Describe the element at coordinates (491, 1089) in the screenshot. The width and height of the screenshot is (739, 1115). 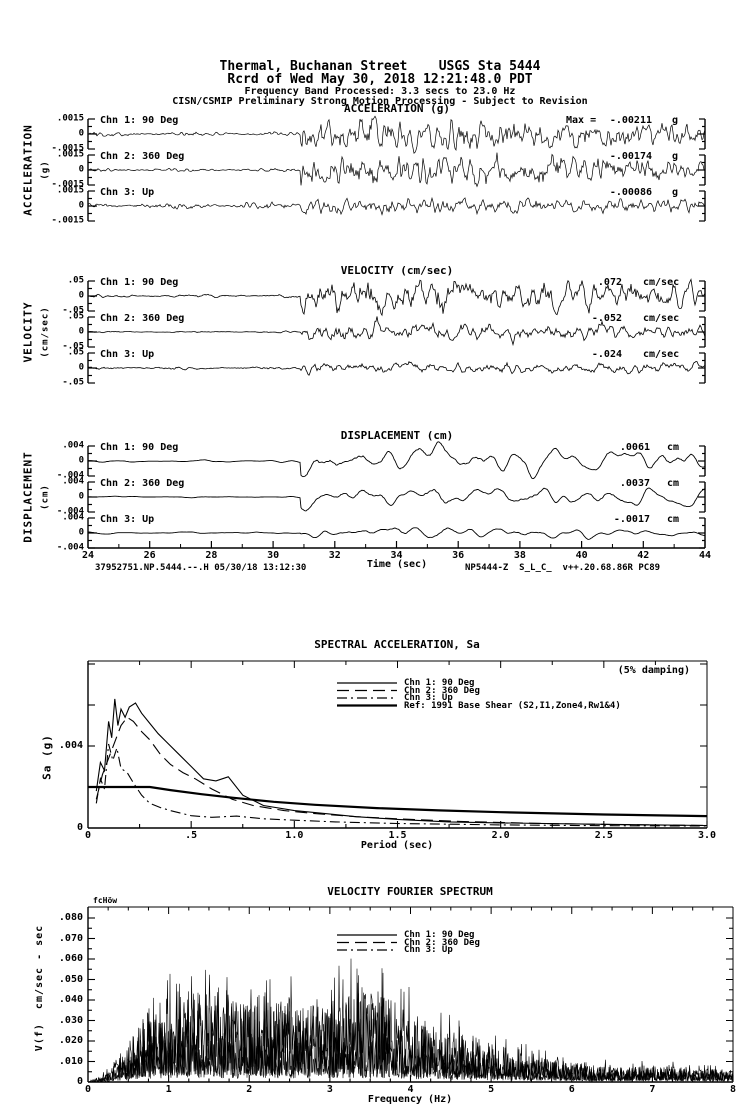
I see `ff-x-tick-label: 5` at that location.